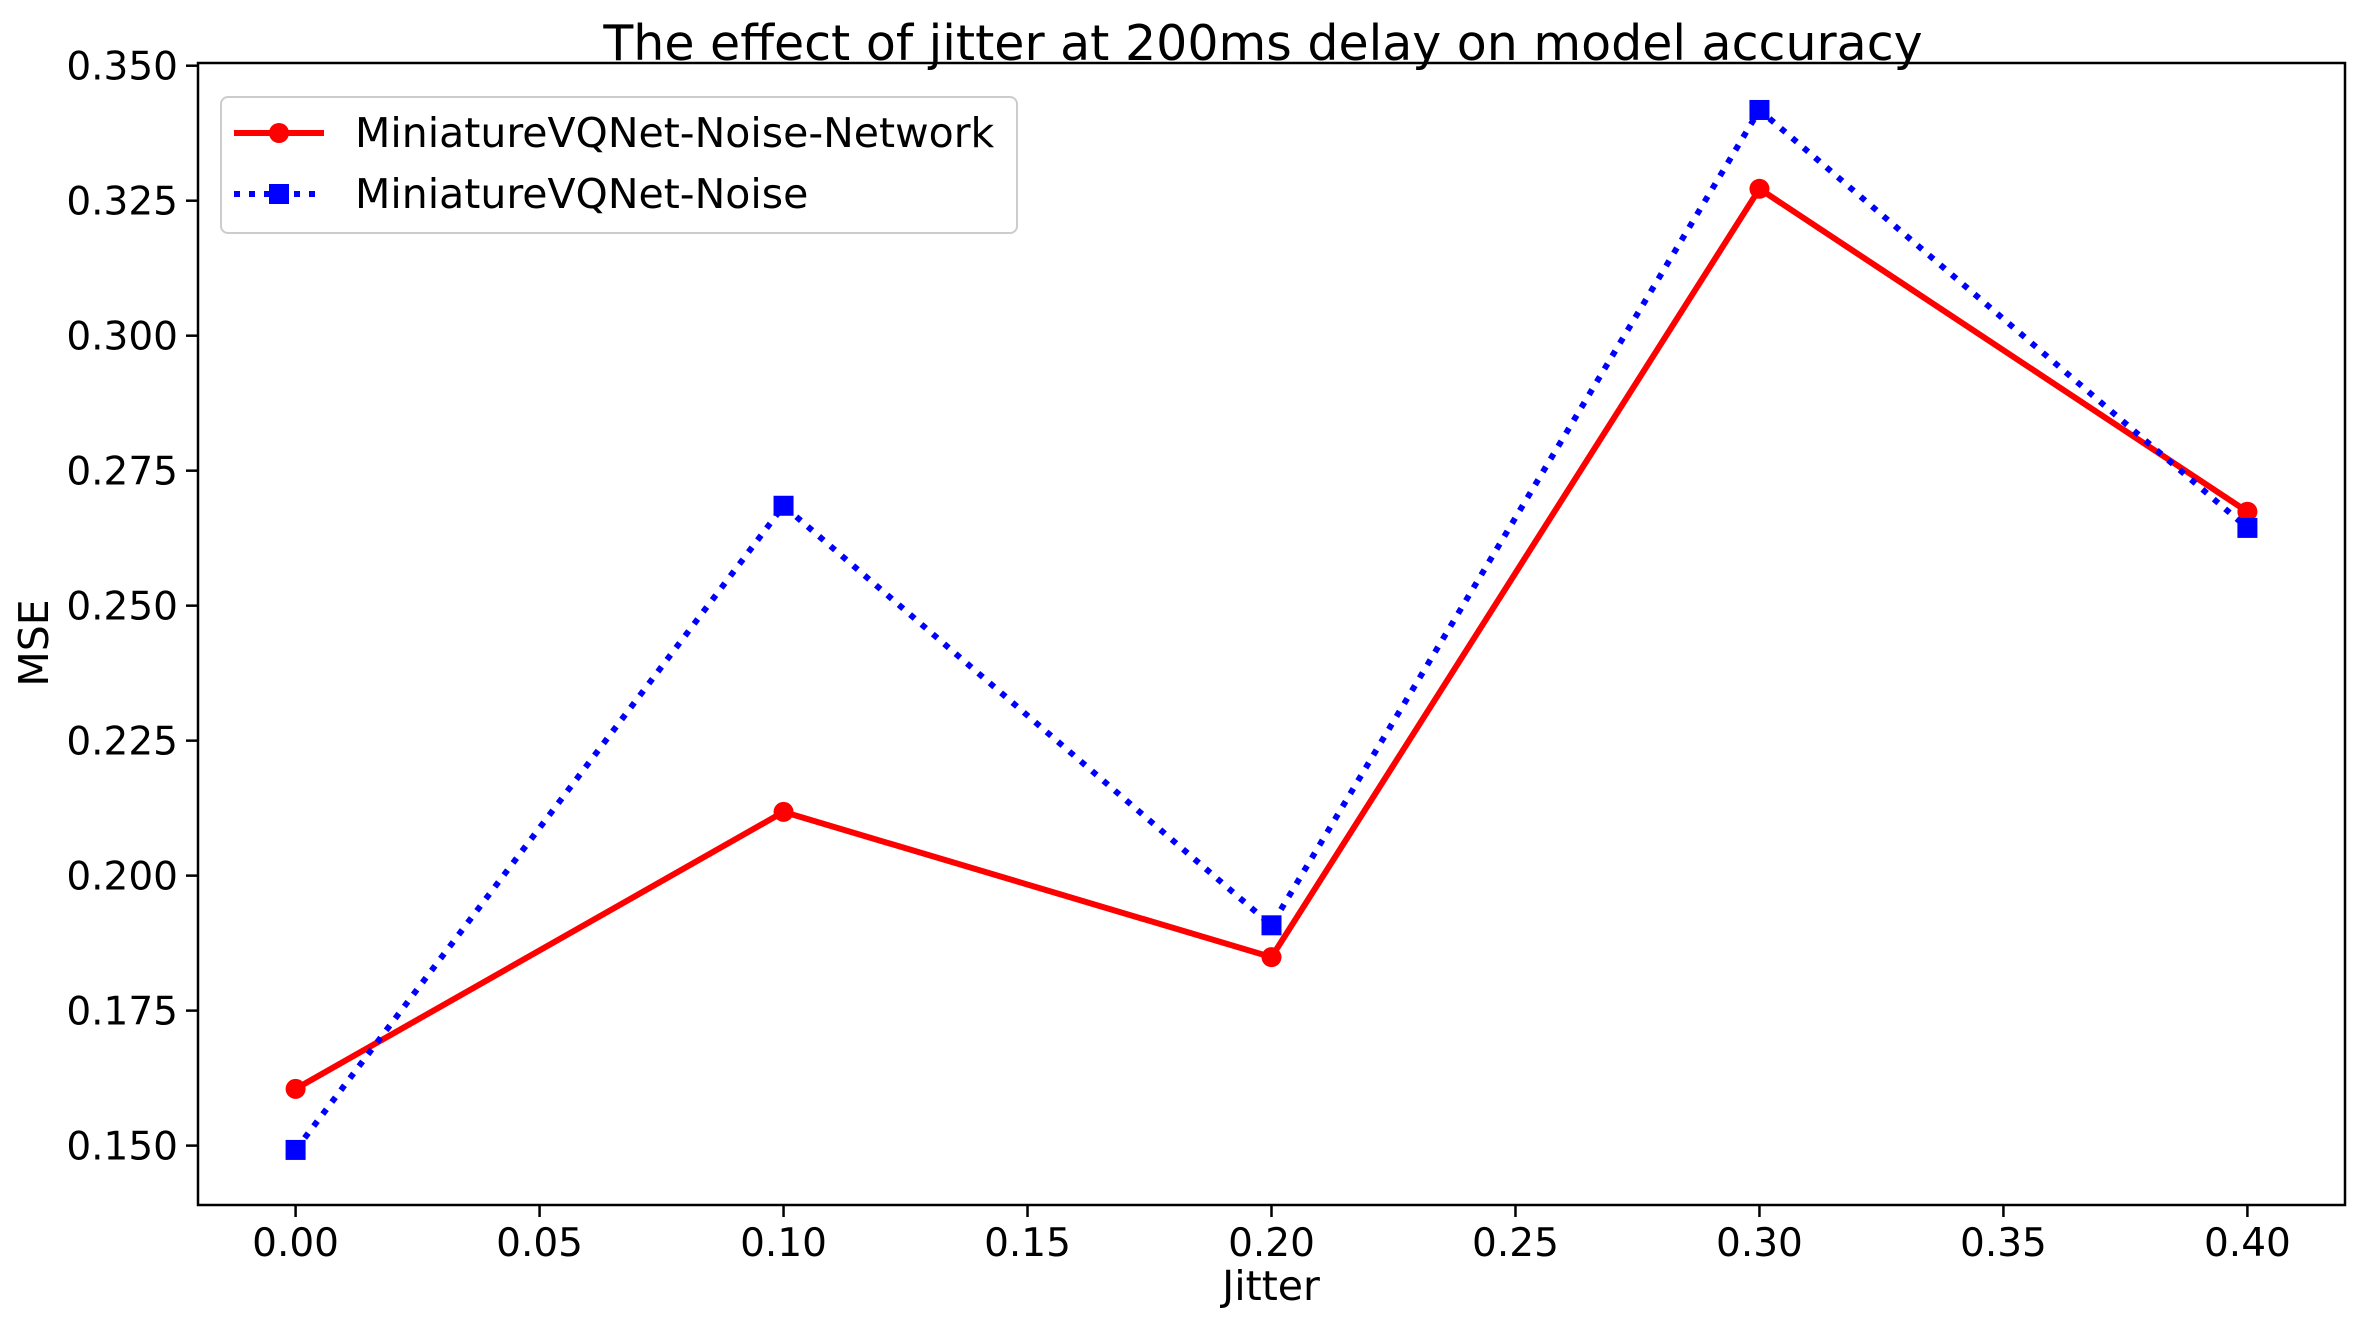 Image resolution: width=2361 pixels, height=1328 pixels. Describe the element at coordinates (581, 194) in the screenshot. I see `legend-label-noise: MiniatureVQNet-Noise` at that location.